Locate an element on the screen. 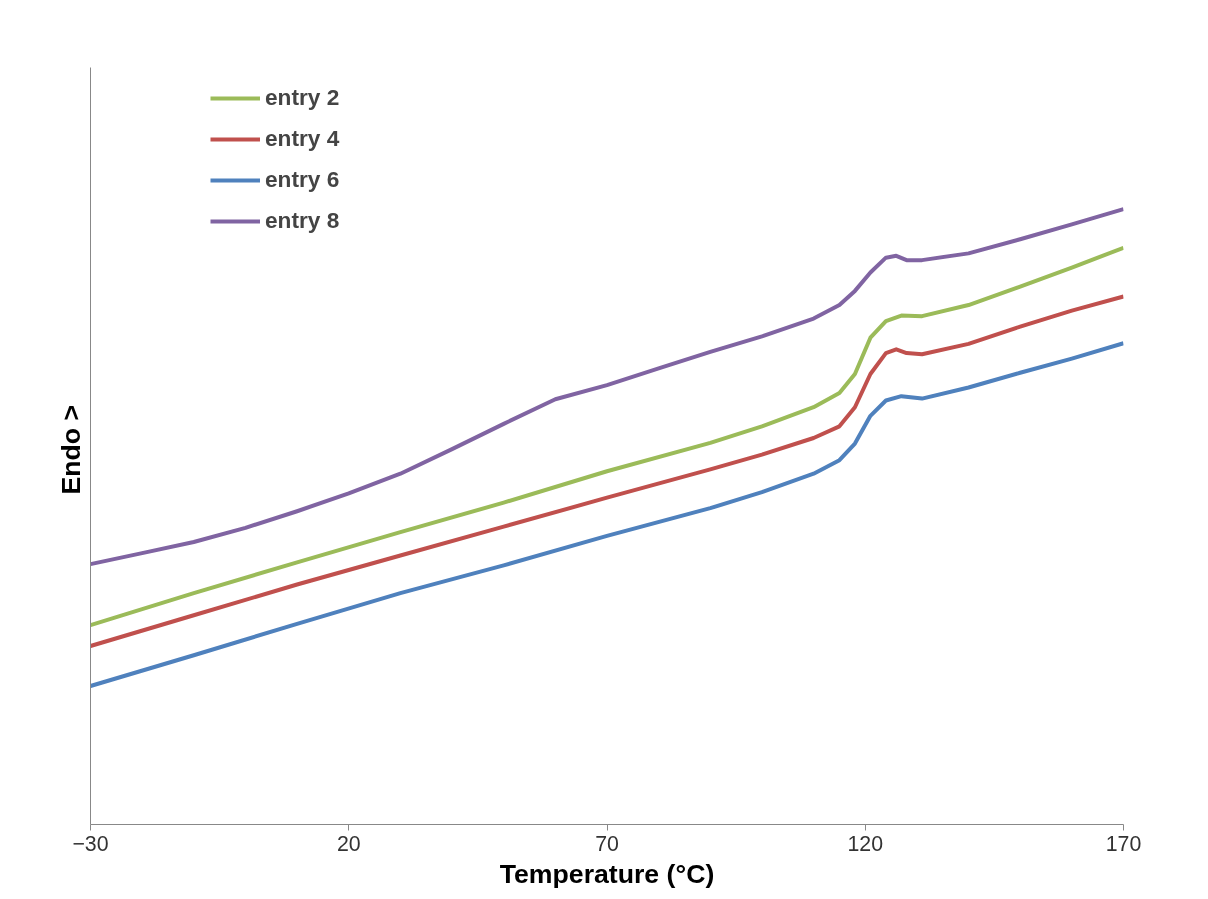 This screenshot has height=899, width=1208. x-tick-label: 120 is located at coordinates (865, 843).